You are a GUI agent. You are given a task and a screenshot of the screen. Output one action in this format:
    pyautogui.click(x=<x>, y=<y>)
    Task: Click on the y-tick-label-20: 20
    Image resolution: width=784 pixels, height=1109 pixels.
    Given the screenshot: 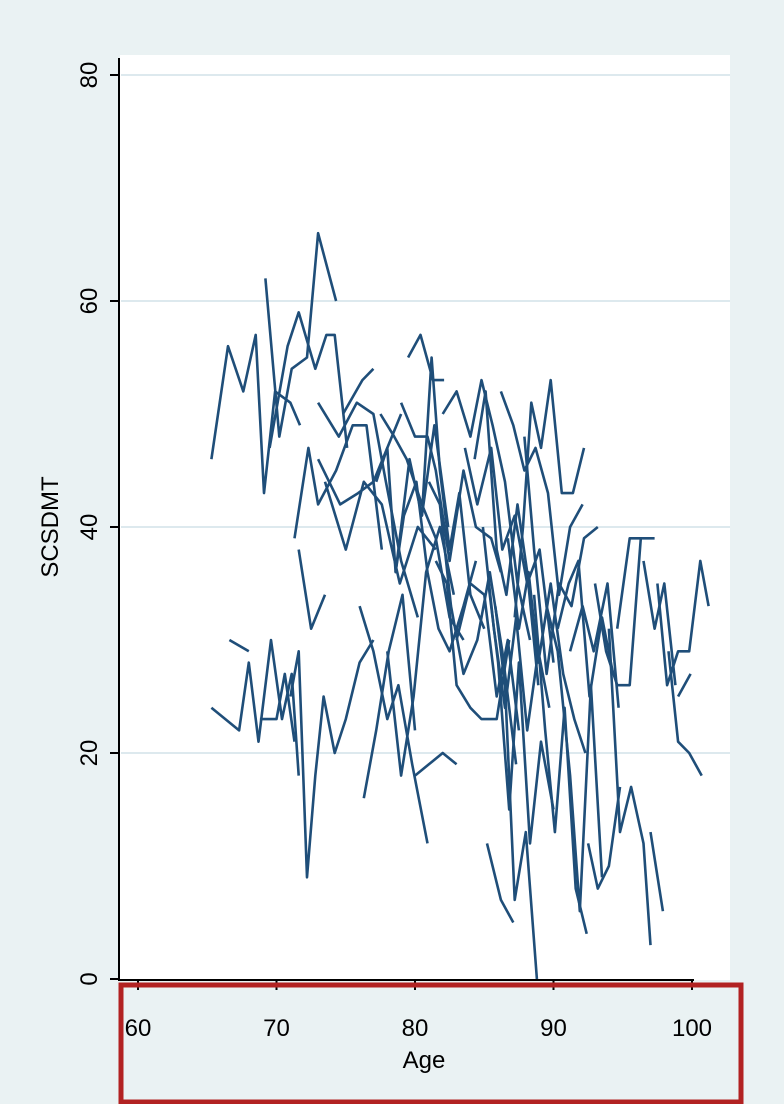 What is the action you would take?
    pyautogui.click(x=89, y=753)
    